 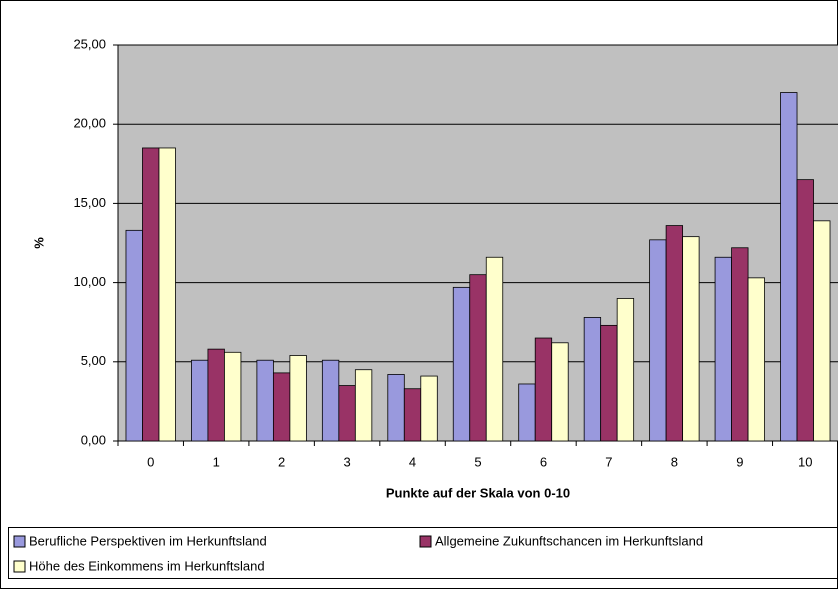 I want to click on x-tick-label: 8, so click(x=674, y=461).